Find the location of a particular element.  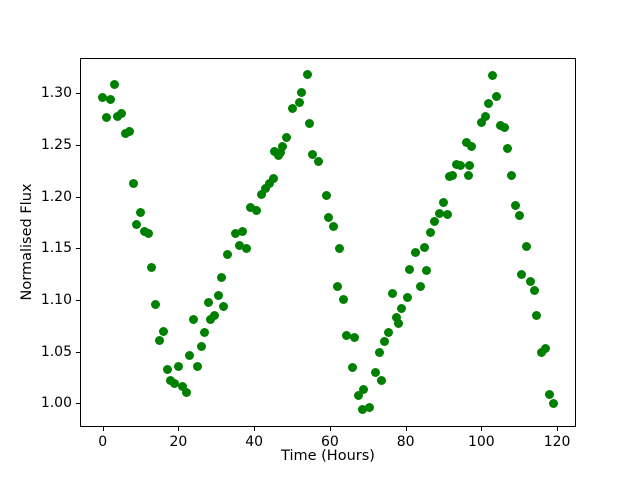

x-tick-label: 100 is located at coordinates (481, 442).